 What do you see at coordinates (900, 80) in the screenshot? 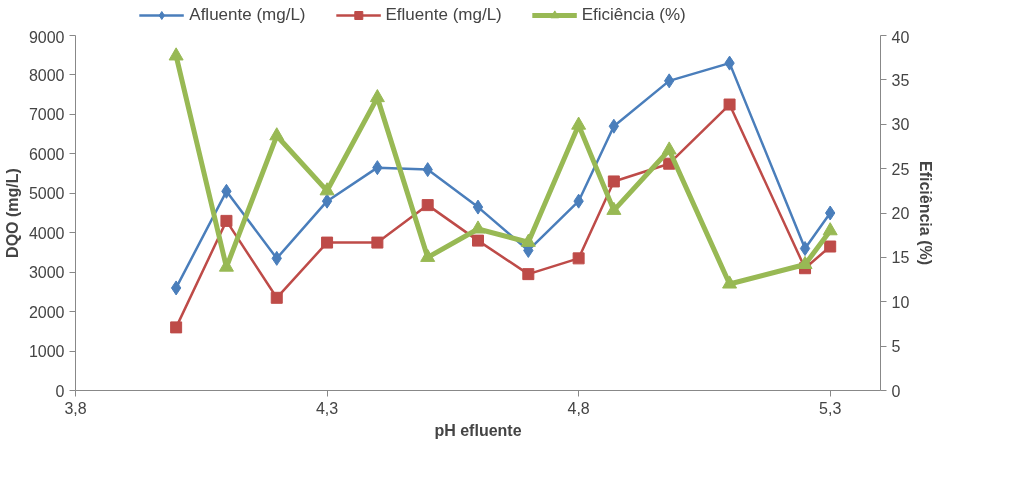
I see `y2-tick-label: 35` at bounding box center [900, 80].